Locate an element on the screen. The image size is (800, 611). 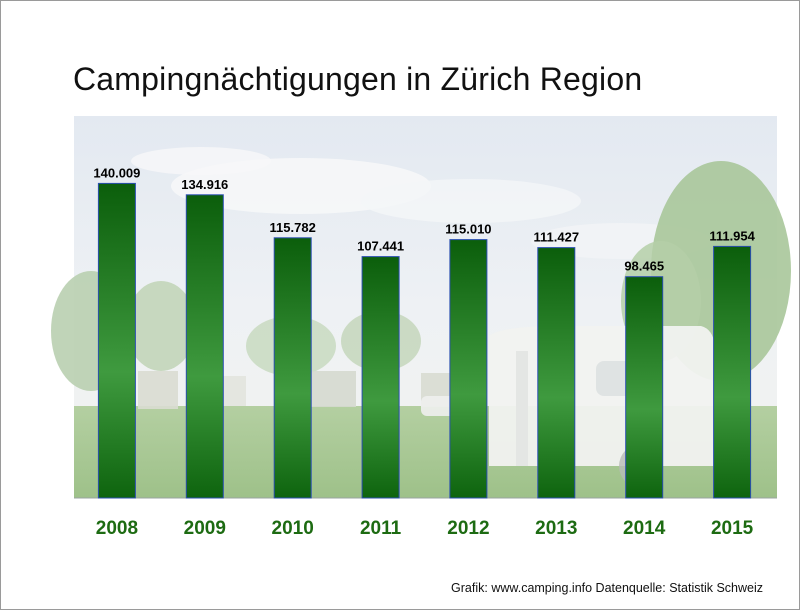
data-label-2009: 134.916 is located at coordinates (204, 184).